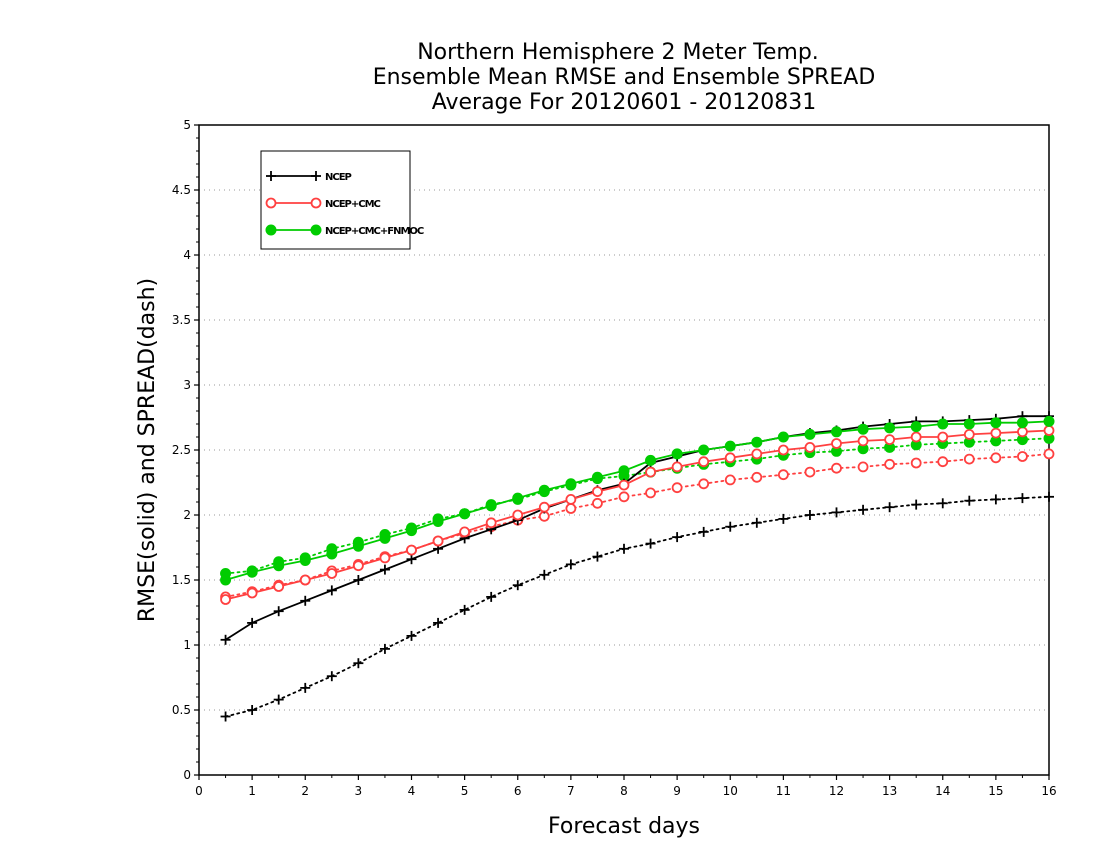 The image size is (1100, 850). I want to click on y-tick-label: 3, so click(187, 385).